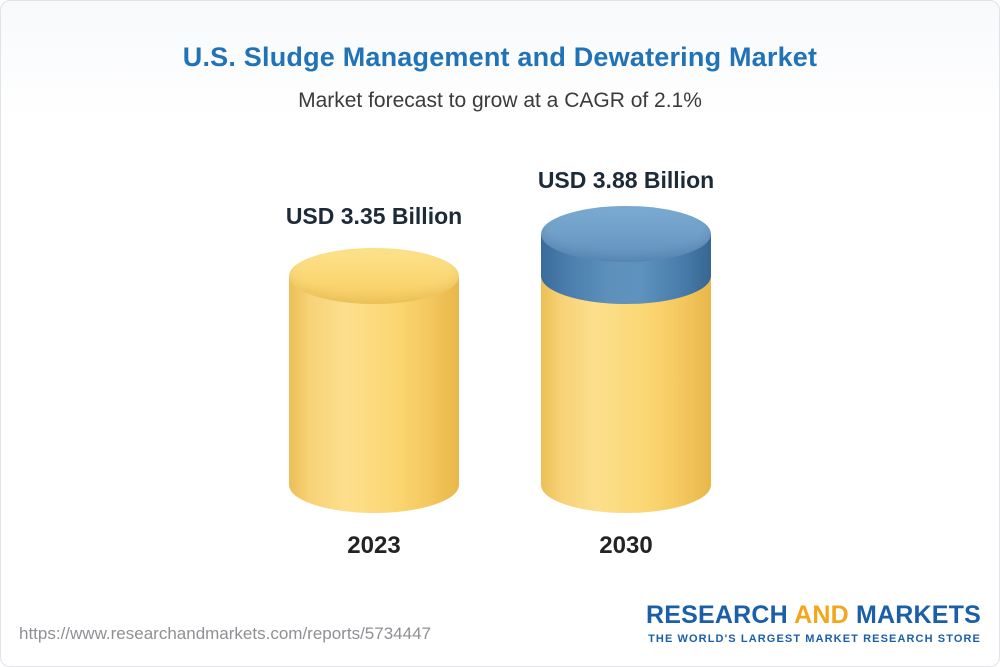 This screenshot has width=1000, height=667. What do you see at coordinates (626, 180) in the screenshot?
I see `value-label-2030: USD 3.88 Billion` at bounding box center [626, 180].